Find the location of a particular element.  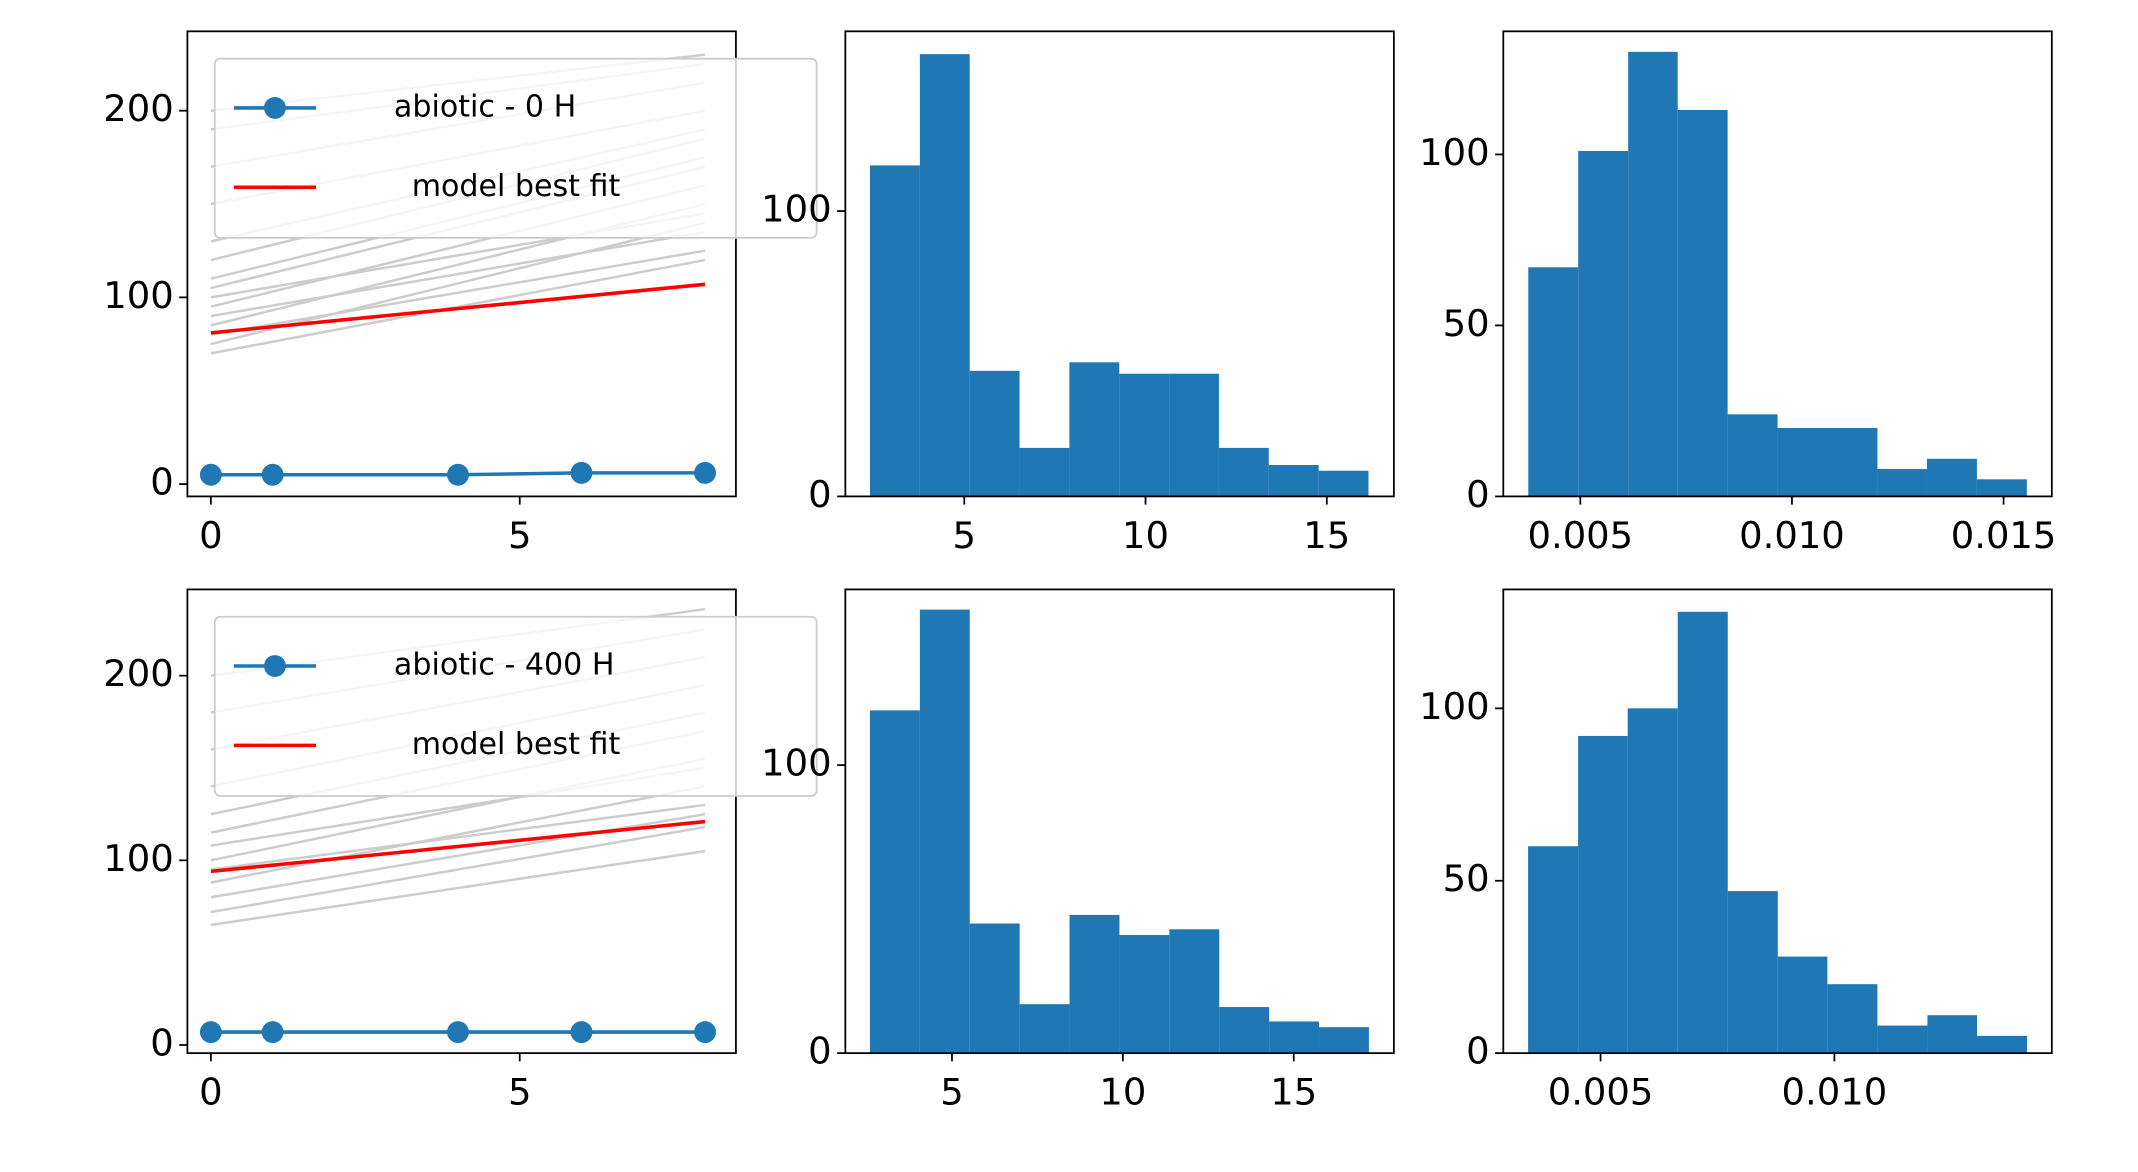

x-tick-label: 0.005 is located at coordinates (1601, 1092).